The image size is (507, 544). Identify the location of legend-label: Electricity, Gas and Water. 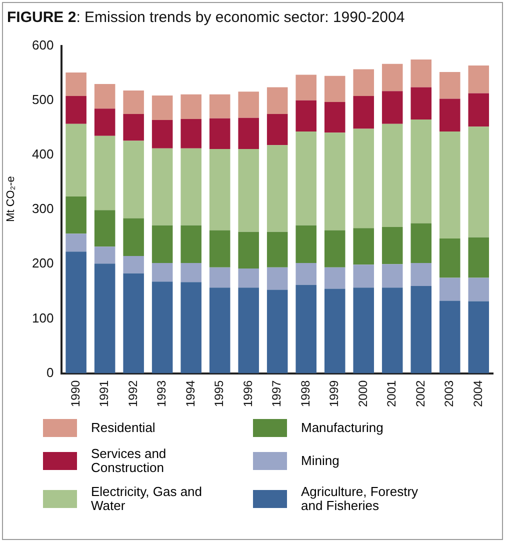
(147, 498).